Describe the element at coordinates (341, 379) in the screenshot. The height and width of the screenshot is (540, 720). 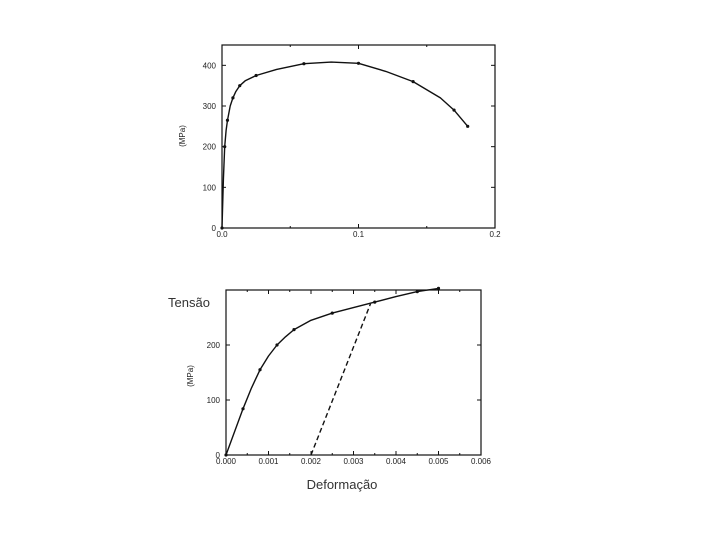
I see `offset-line` at that location.